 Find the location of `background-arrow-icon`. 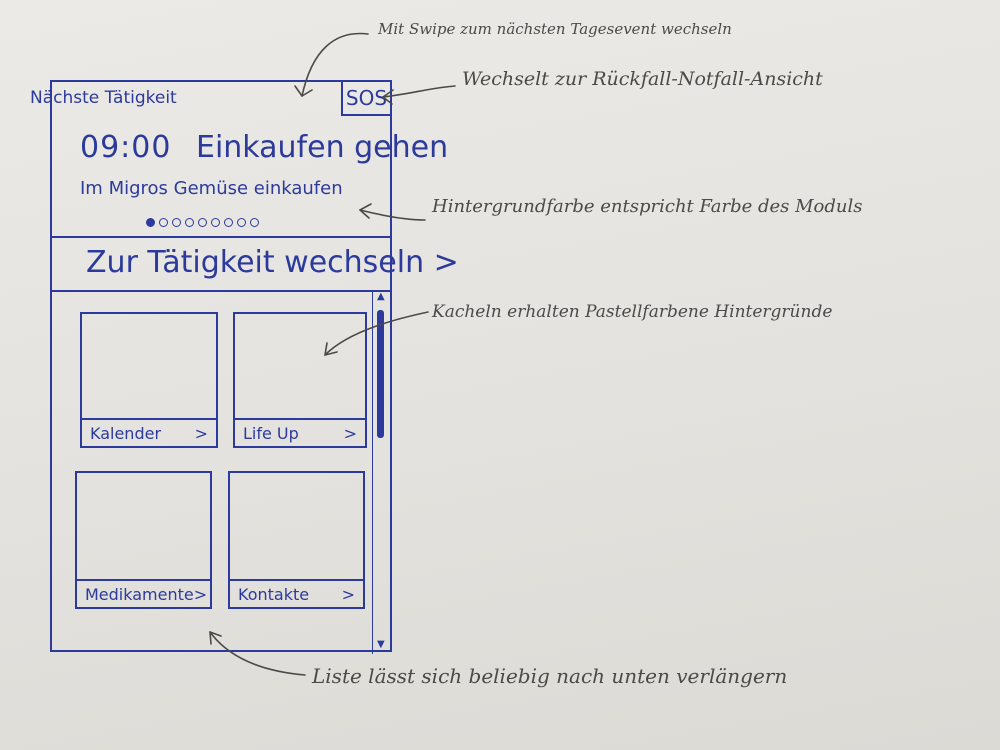

background-arrow-icon is located at coordinates (392, 215).